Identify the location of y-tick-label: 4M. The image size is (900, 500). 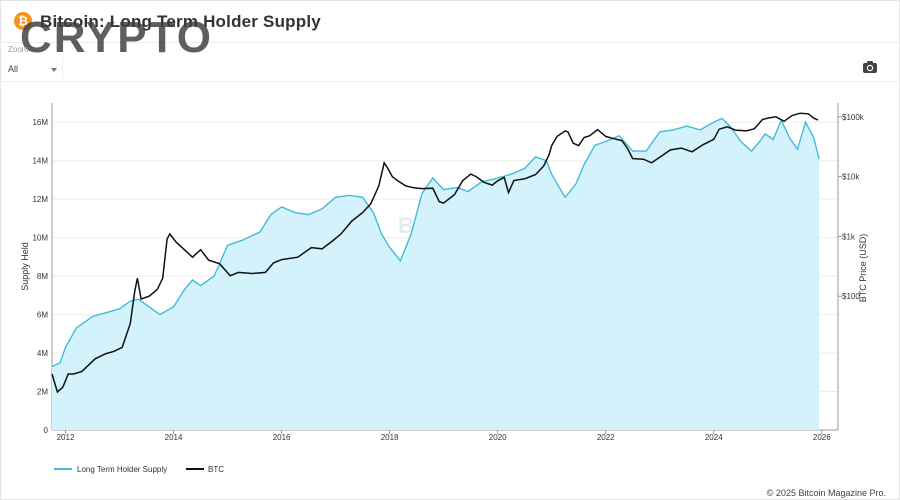
(42, 353).